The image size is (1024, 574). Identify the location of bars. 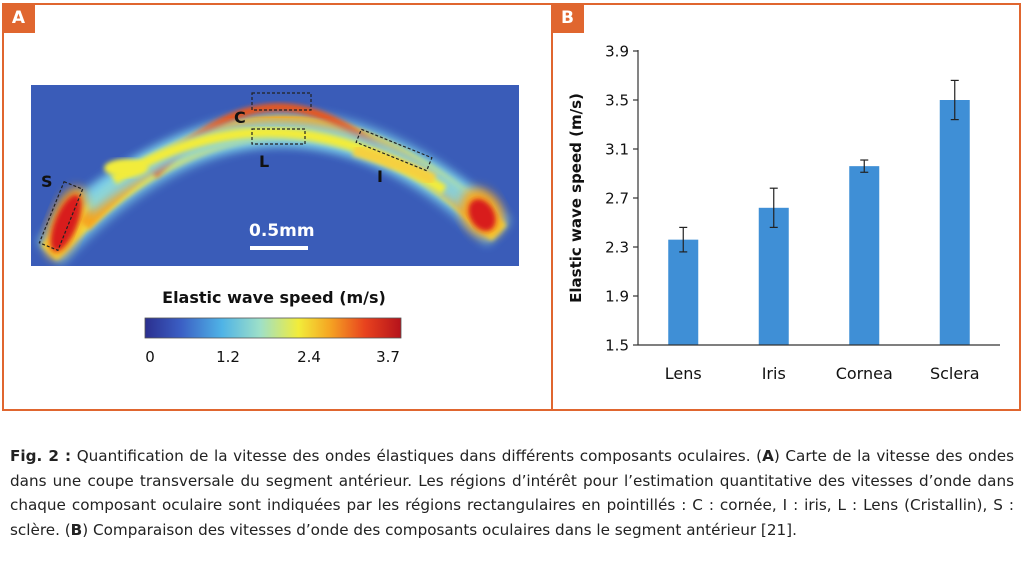
(819, 222).